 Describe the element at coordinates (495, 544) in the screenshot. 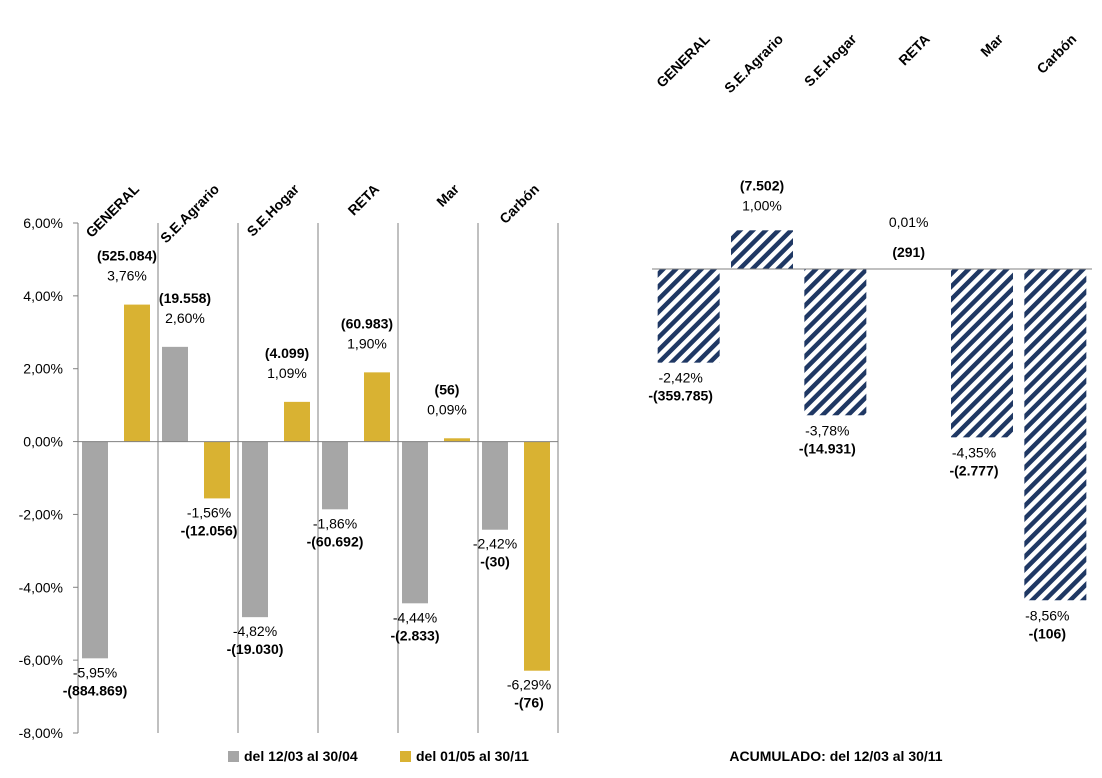

I see `pct-label-series-1: -2,42%` at that location.